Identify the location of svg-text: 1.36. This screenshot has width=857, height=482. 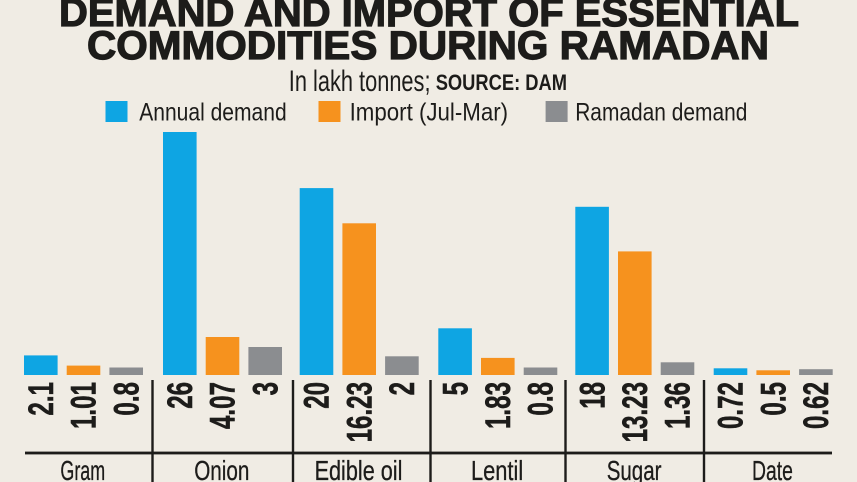
(678, 405).